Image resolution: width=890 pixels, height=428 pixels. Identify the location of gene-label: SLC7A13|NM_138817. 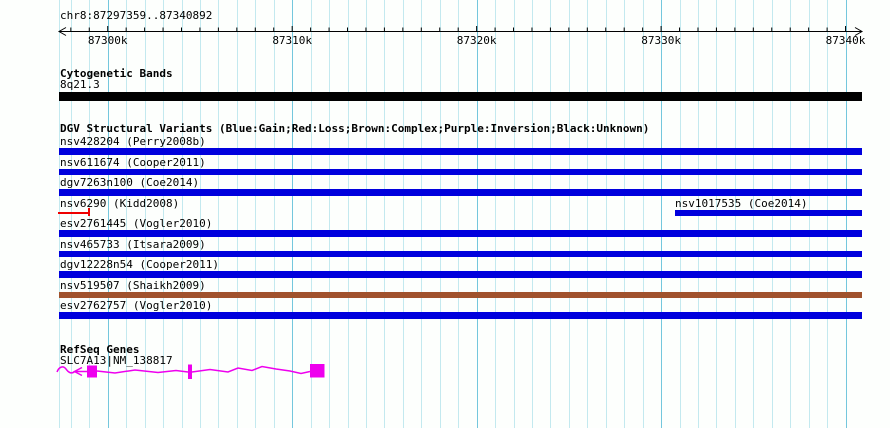
(116, 360).